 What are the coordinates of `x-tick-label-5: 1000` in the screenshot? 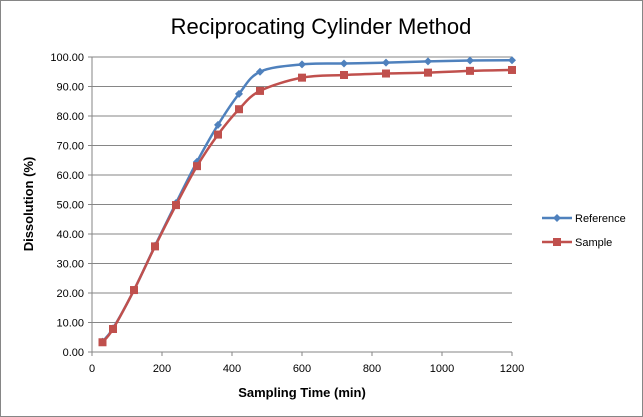 It's located at (442, 369).